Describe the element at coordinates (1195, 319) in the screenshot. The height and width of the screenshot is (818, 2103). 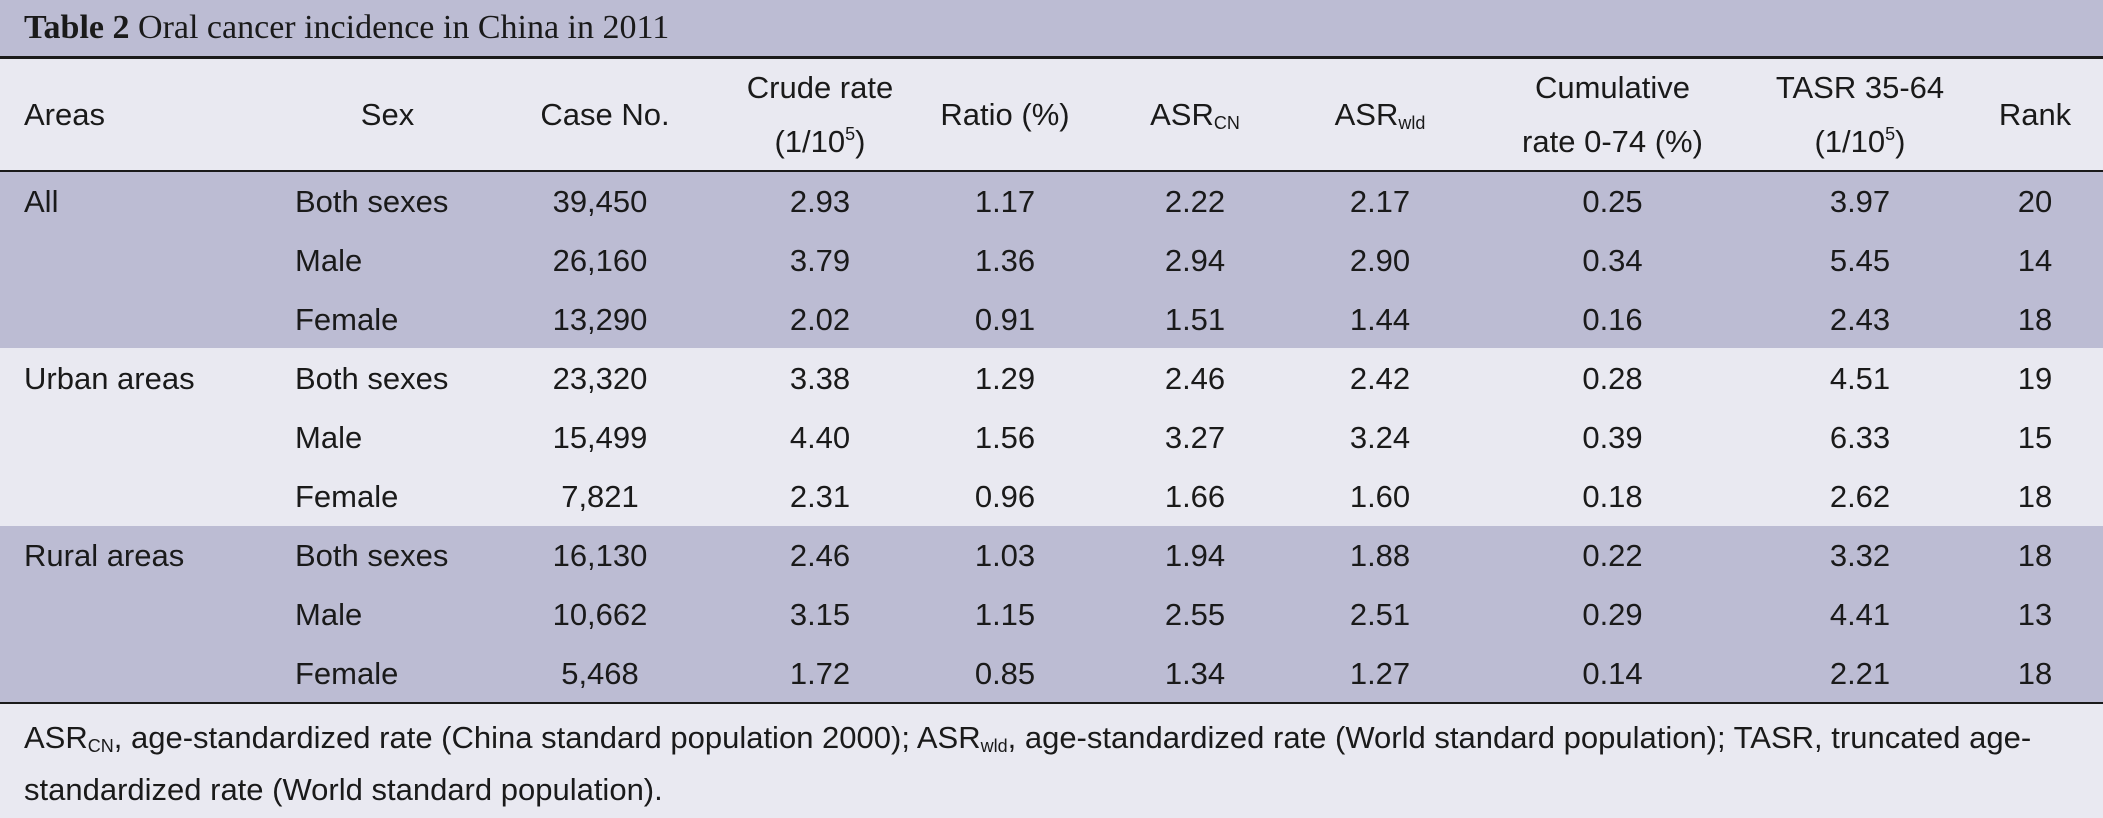
I see `cell-asr-cn: 1.51` at that location.